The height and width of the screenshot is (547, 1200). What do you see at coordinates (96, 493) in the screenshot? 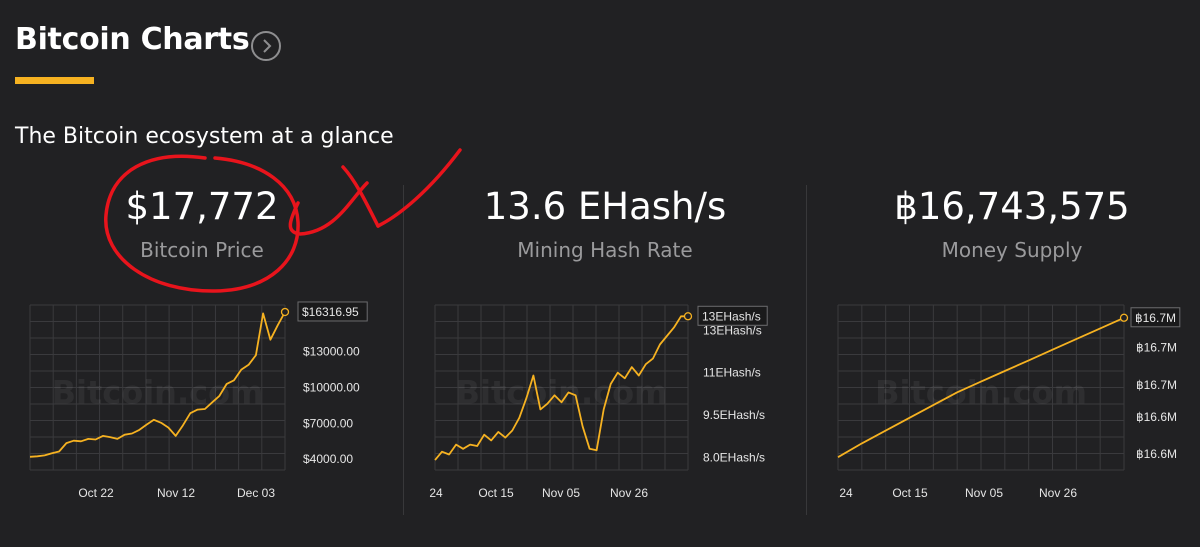
I see `x-tick-label: Oct 22` at bounding box center [96, 493].